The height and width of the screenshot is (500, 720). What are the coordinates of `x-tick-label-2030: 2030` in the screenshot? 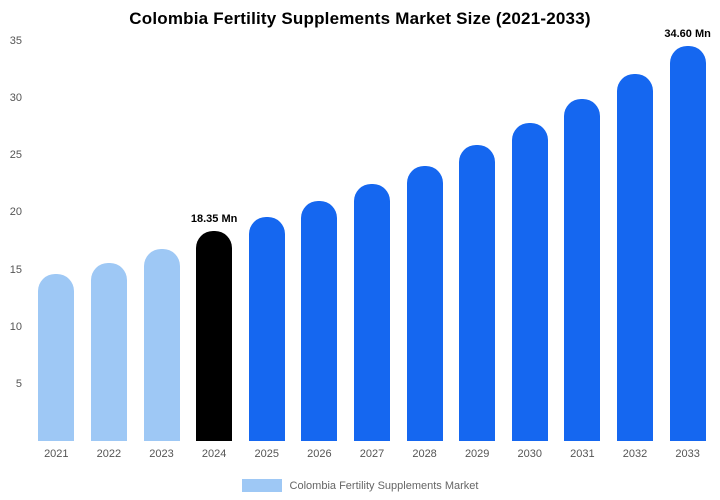 It's located at (530, 454).